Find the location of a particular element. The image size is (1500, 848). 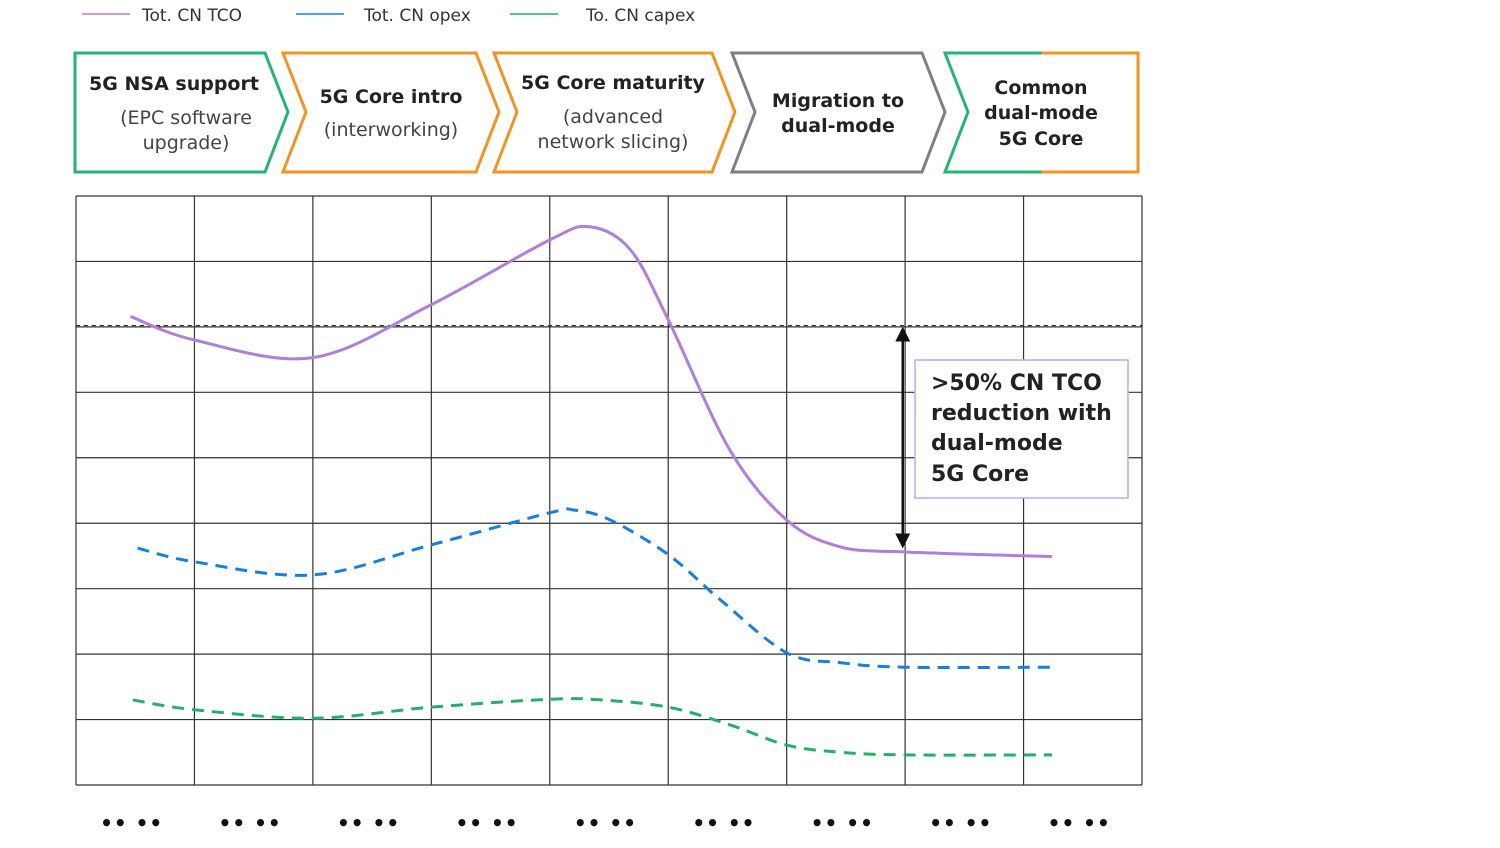

legend-label-tco: Tot. CN TCO is located at coordinates (191, 16).